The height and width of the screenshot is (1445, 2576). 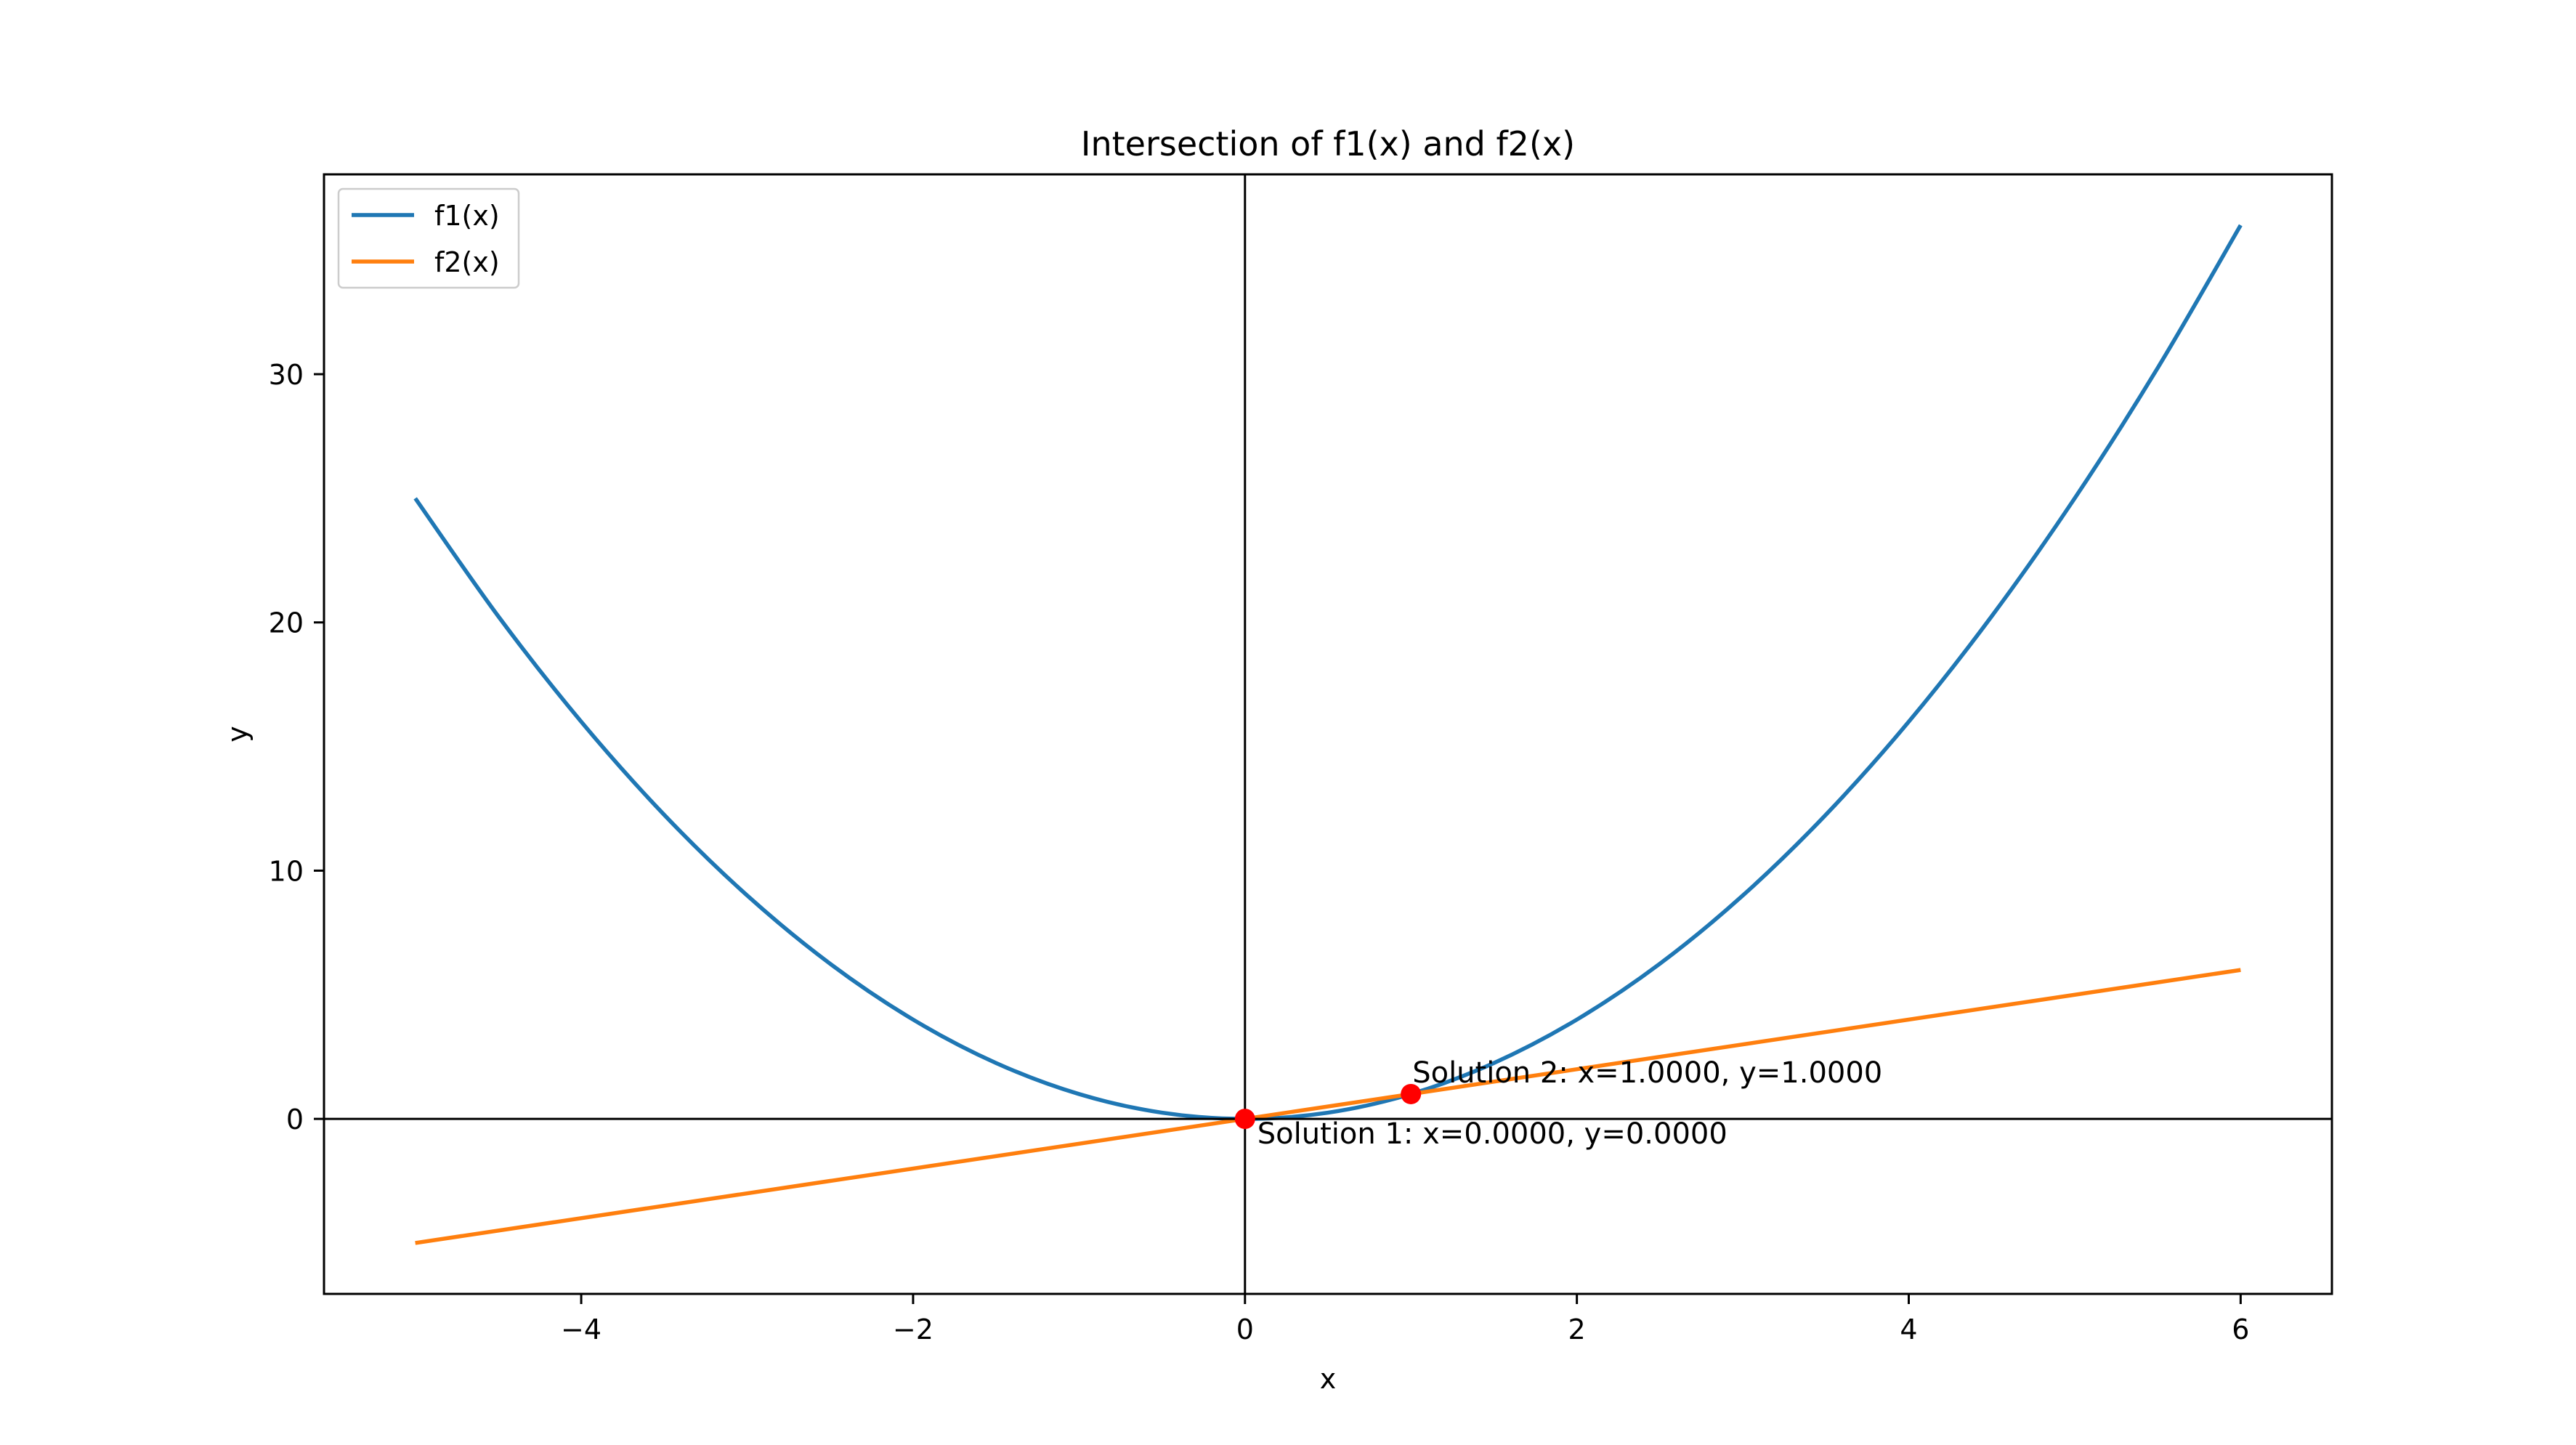 What do you see at coordinates (1577, 1329) in the screenshot?
I see `x-tick-label: 2` at bounding box center [1577, 1329].